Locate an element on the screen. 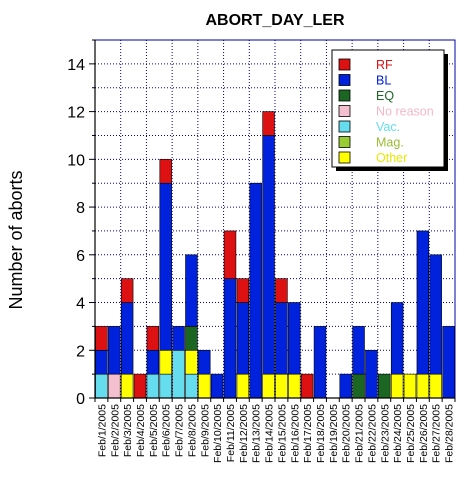  legend-label: Mag. is located at coordinates (390, 143).